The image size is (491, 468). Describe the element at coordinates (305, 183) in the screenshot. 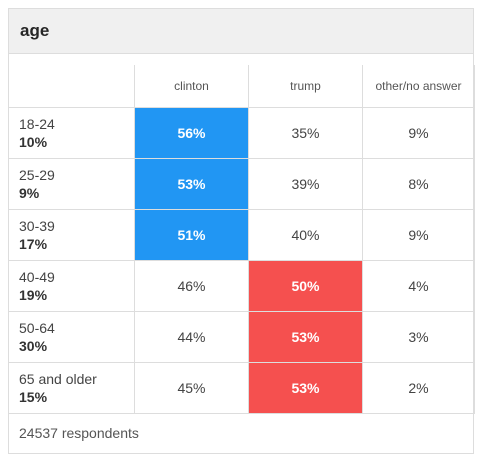

I see `cell-trump: 39%` at that location.